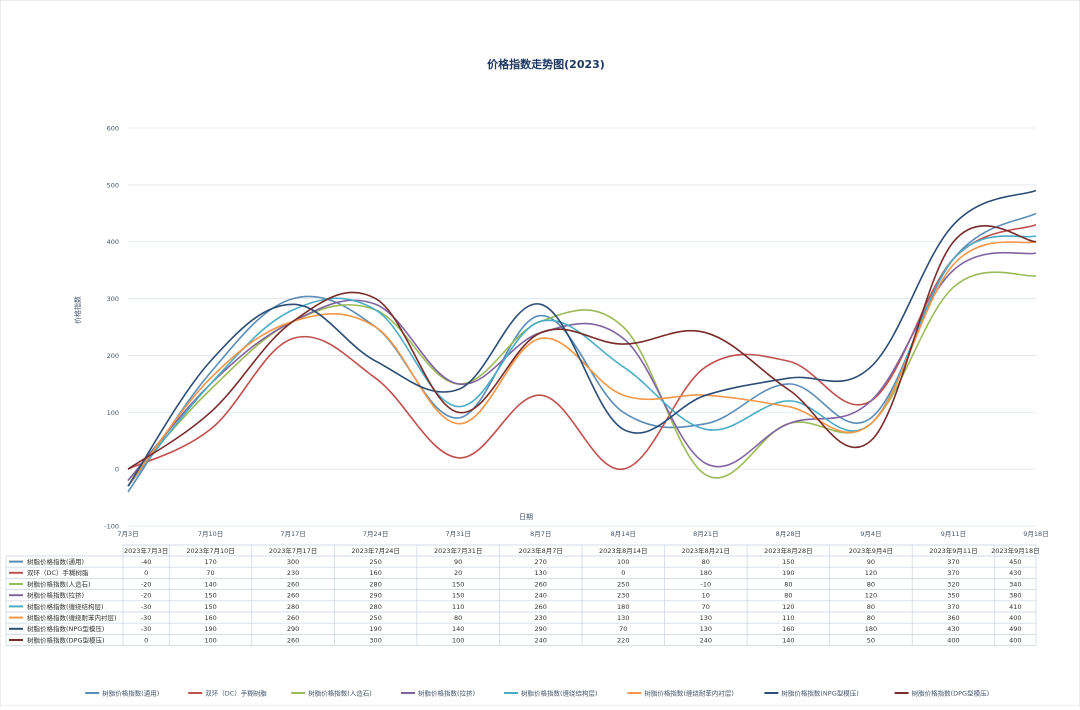  Describe the element at coordinates (113, 299) in the screenshot. I see `y-tick-label: 300` at that location.